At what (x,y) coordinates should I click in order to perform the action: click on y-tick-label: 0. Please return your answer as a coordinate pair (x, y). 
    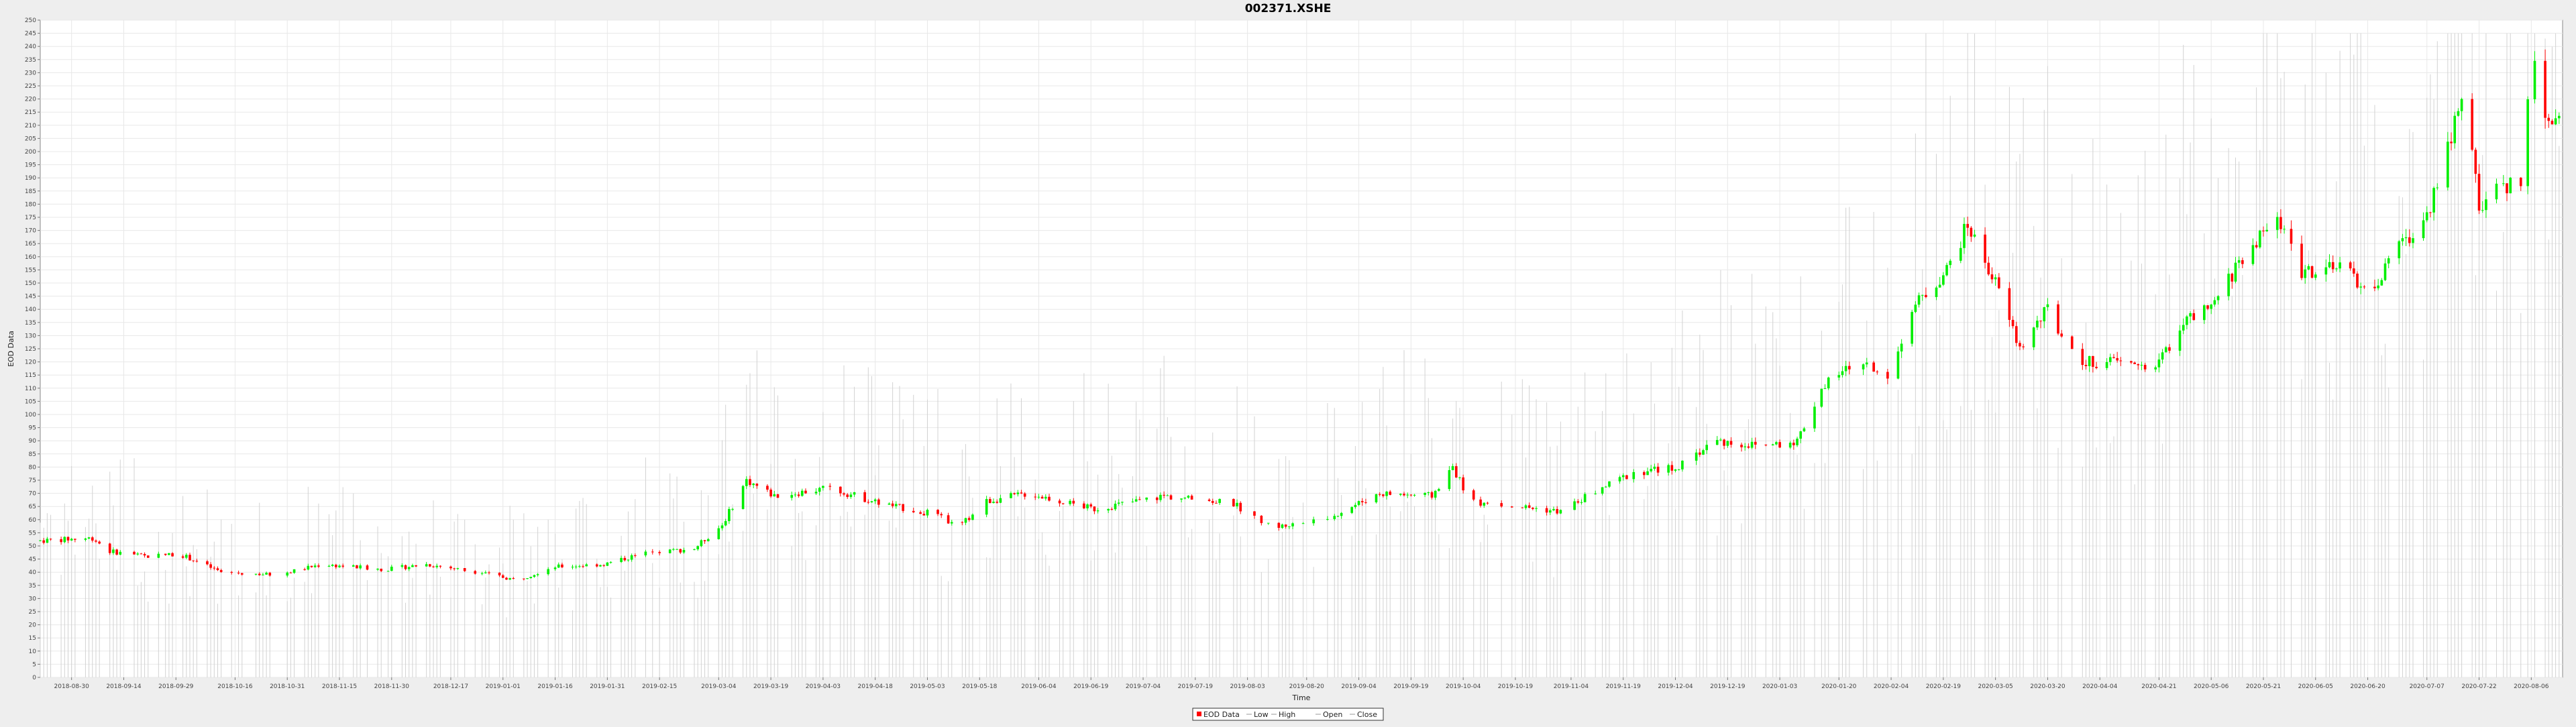
    Looking at the image, I should click on (34, 678).